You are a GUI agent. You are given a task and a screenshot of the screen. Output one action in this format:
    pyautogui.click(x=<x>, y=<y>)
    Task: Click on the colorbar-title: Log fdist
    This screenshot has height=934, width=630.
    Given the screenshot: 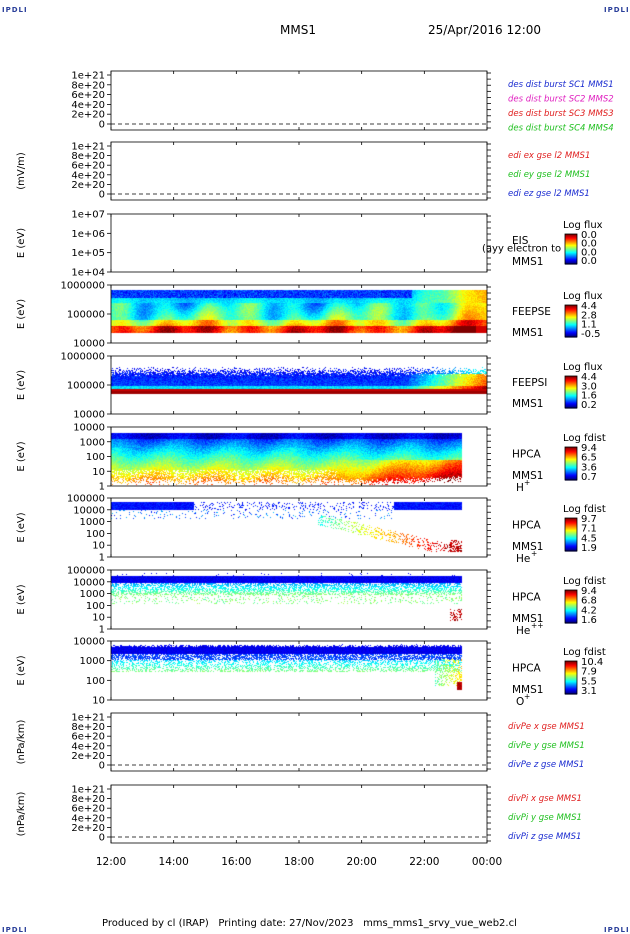 What is the action you would take?
    pyautogui.click(x=584, y=581)
    